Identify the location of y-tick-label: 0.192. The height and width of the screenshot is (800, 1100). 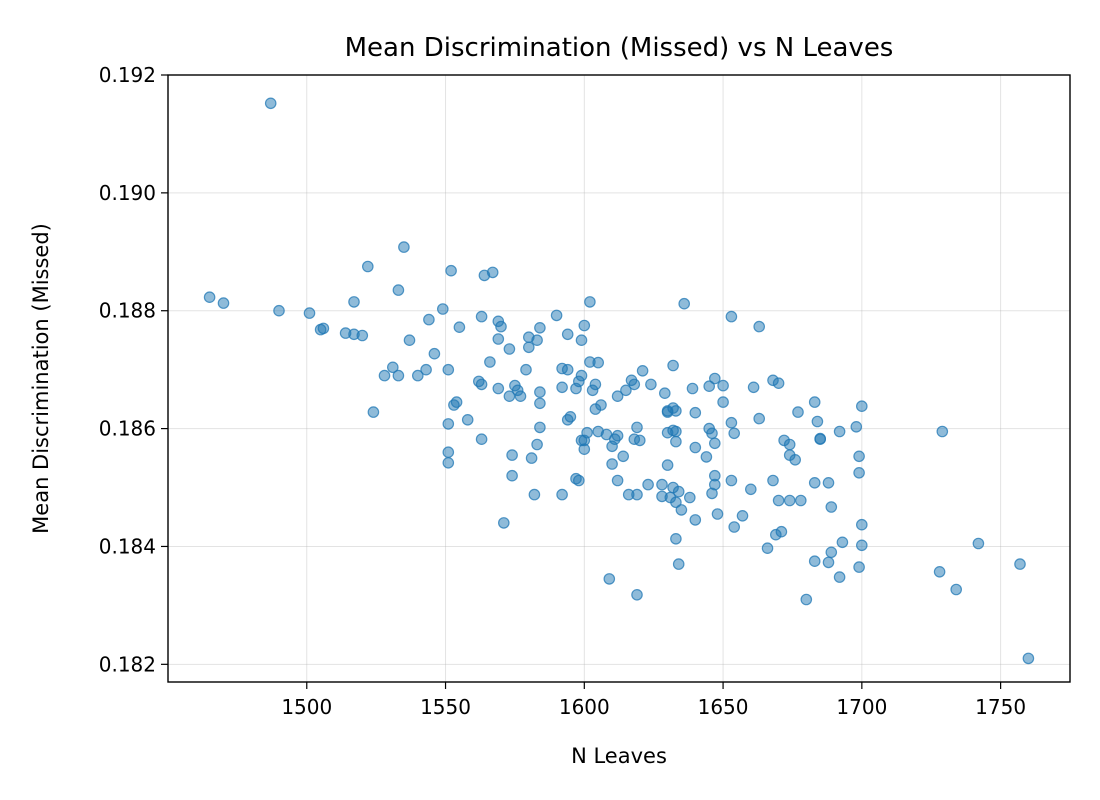
(127, 75).